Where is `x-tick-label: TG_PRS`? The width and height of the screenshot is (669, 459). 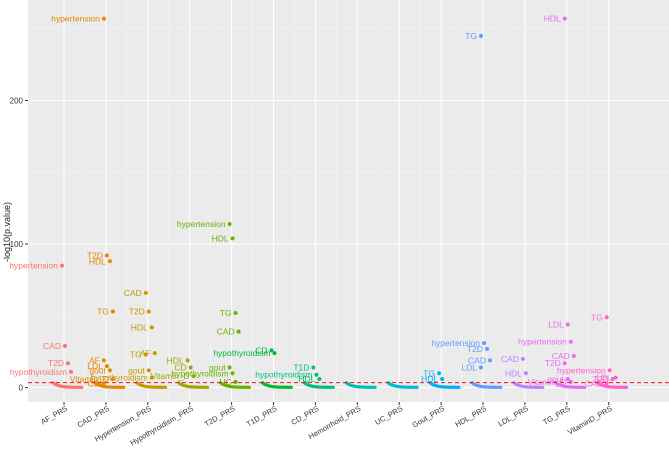
x-tick-label: TG_PRS is located at coordinates (556, 415).